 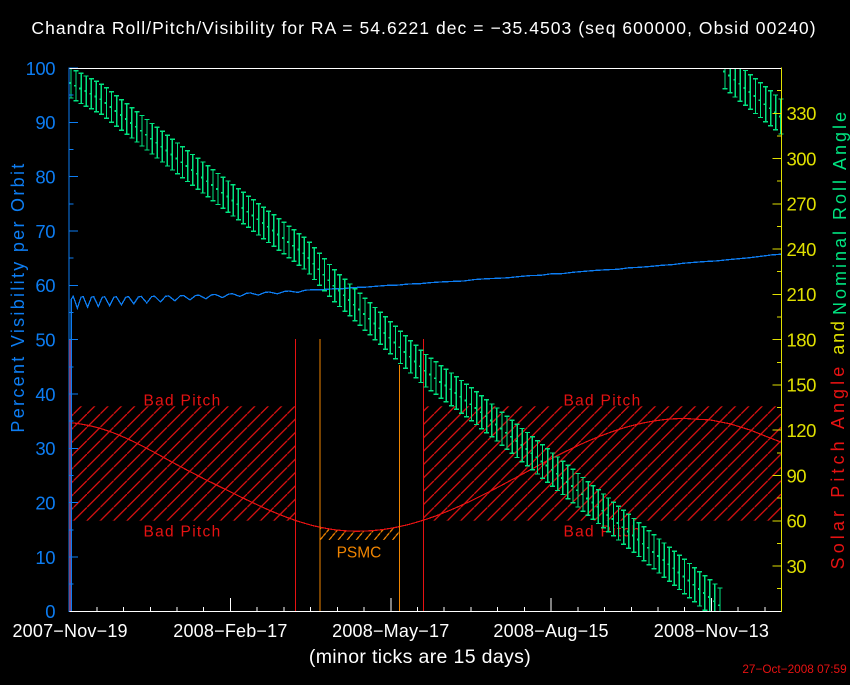 I want to click on svg-text: Solar Pitch Angle, so click(x=838, y=466).